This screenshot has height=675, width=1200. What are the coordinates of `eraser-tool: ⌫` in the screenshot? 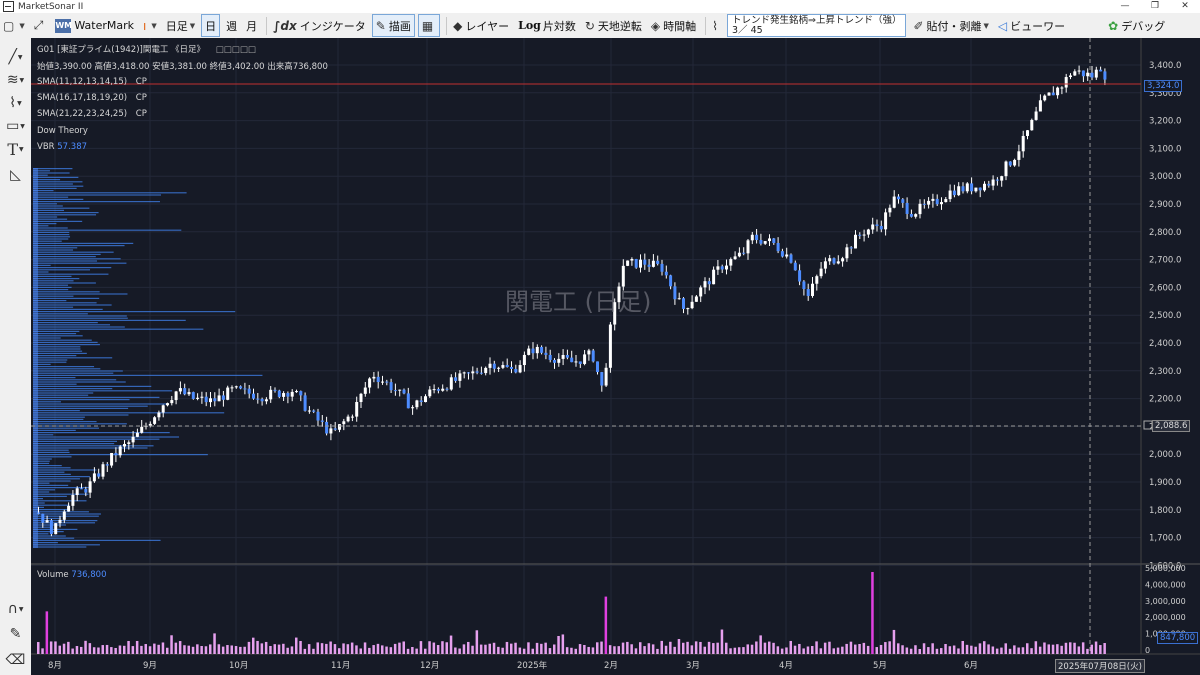 It's located at (15, 660).